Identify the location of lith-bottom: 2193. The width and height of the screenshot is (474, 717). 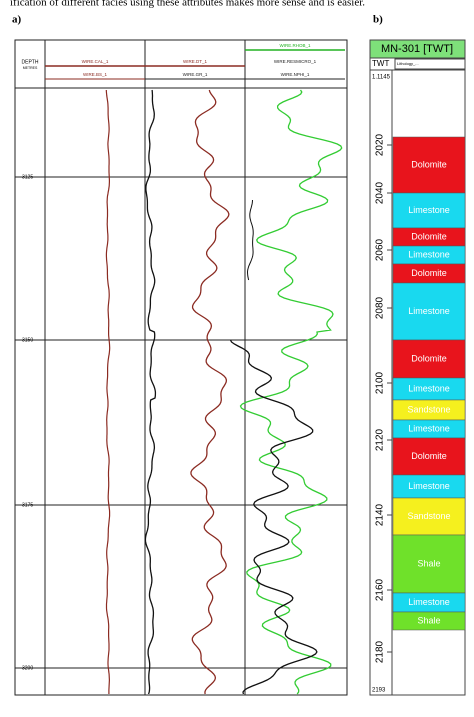
(379, 691).